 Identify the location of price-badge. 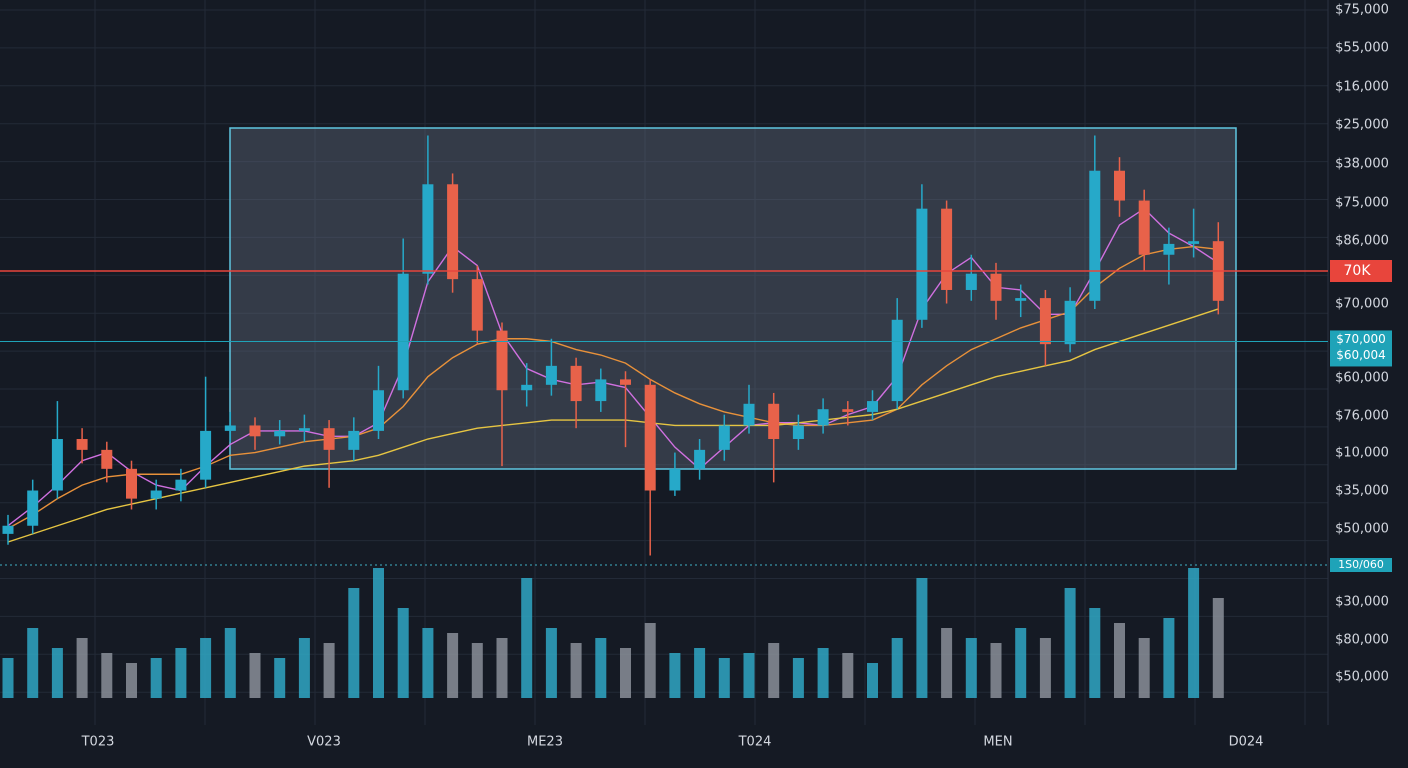
(1361, 271).